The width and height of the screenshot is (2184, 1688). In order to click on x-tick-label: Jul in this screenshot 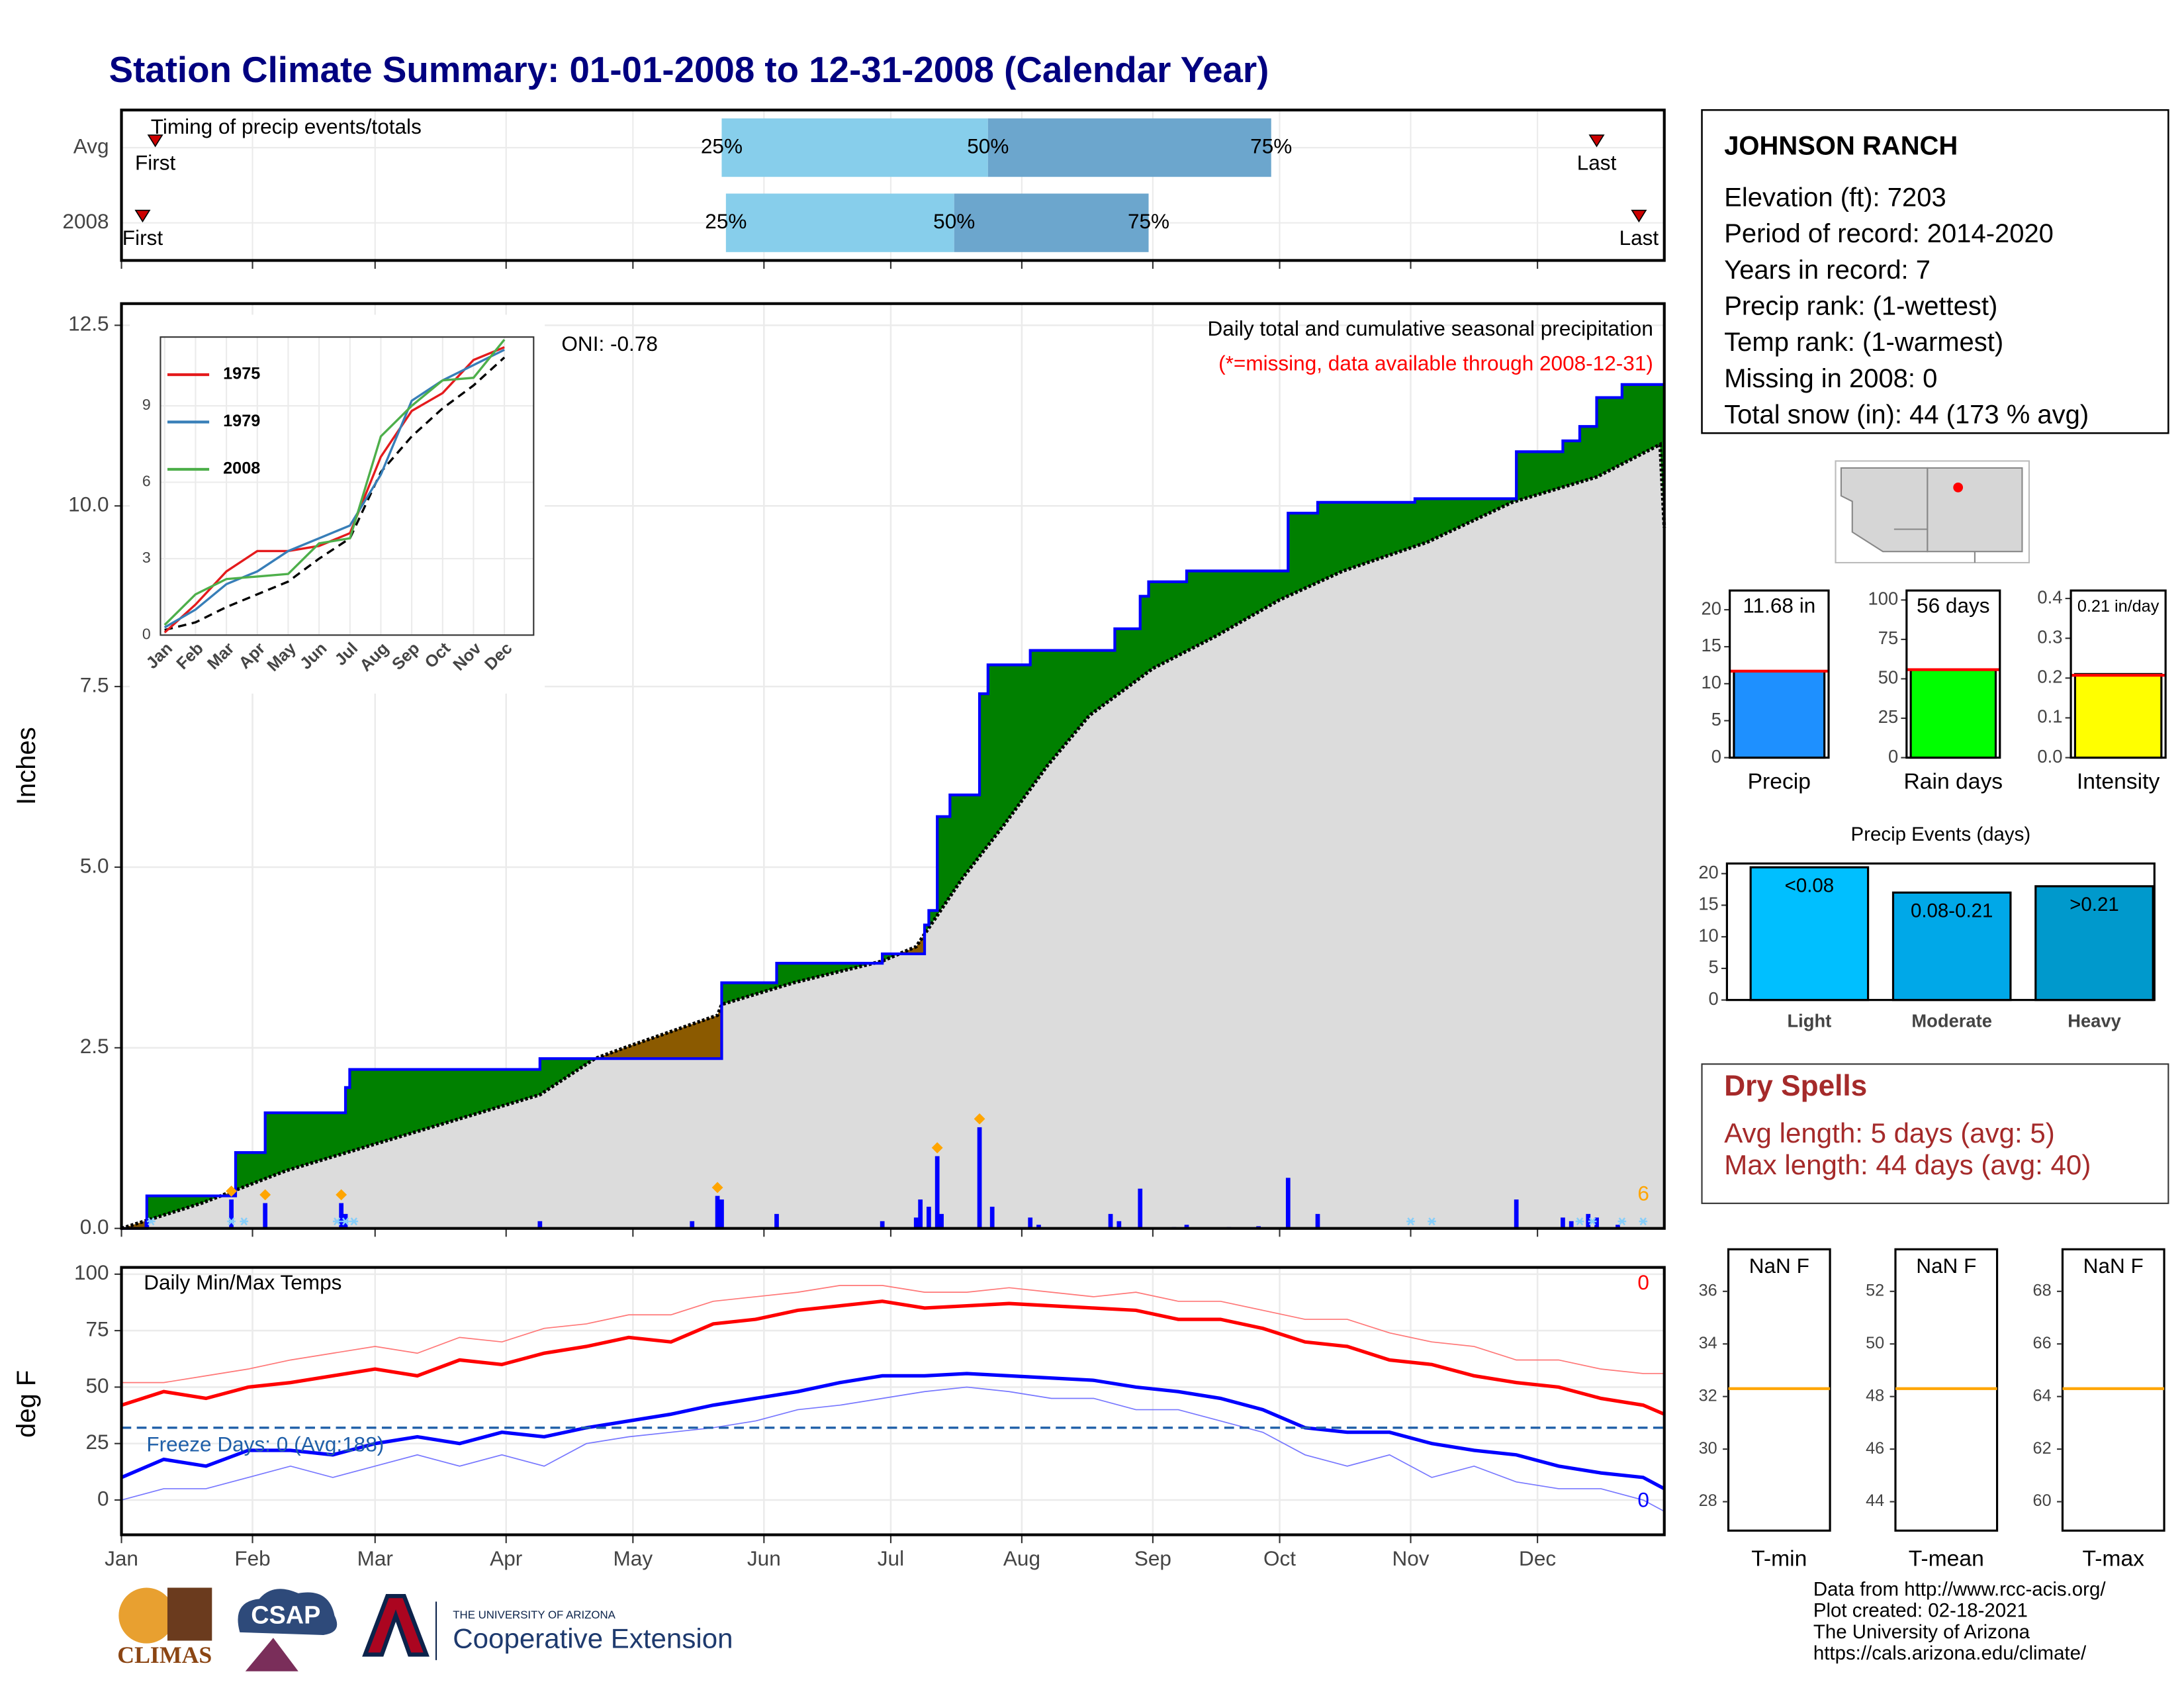, I will do `click(891, 1558)`.